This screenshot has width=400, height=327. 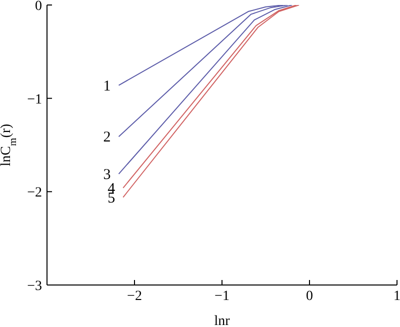 I want to click on series-label: 1, so click(x=107, y=86).